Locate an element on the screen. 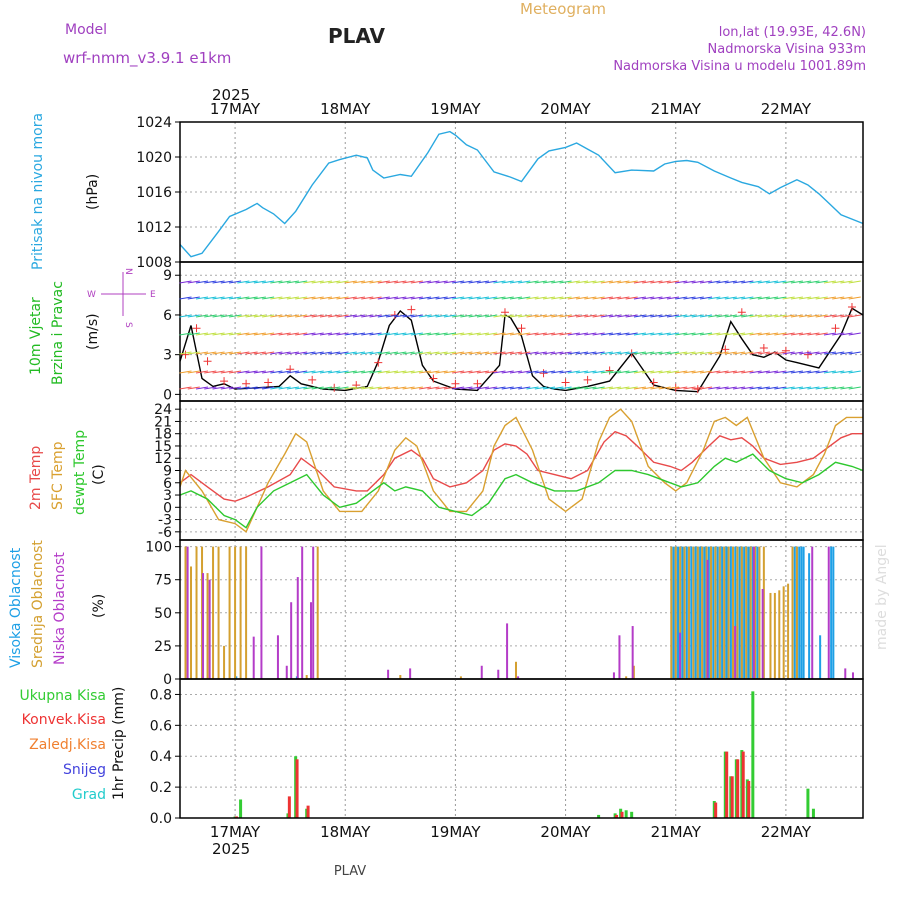 The height and width of the screenshot is (904, 900). legend-hail: Grad is located at coordinates (89, 795).